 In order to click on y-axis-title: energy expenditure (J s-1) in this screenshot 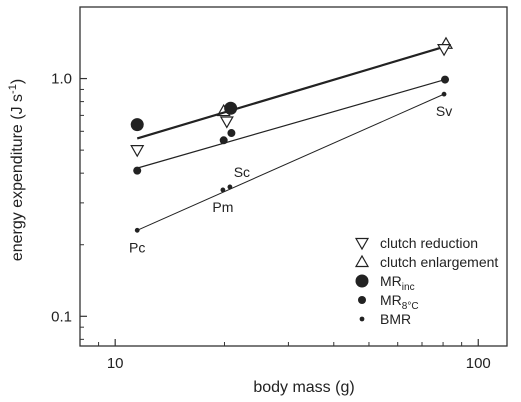, I will do `click(16, 170)`.